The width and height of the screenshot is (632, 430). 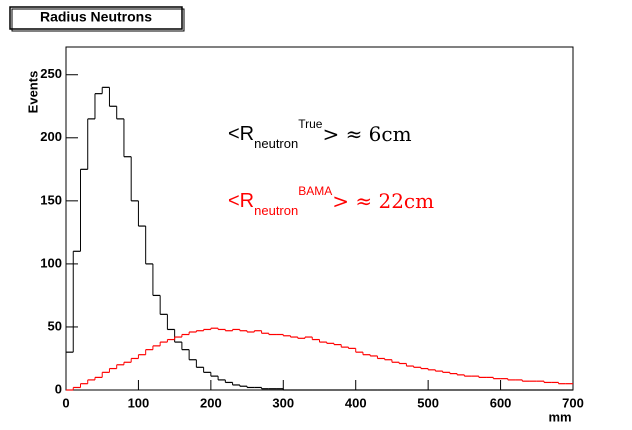 What do you see at coordinates (65, 402) in the screenshot?
I see `x-tick-label: 0` at bounding box center [65, 402].